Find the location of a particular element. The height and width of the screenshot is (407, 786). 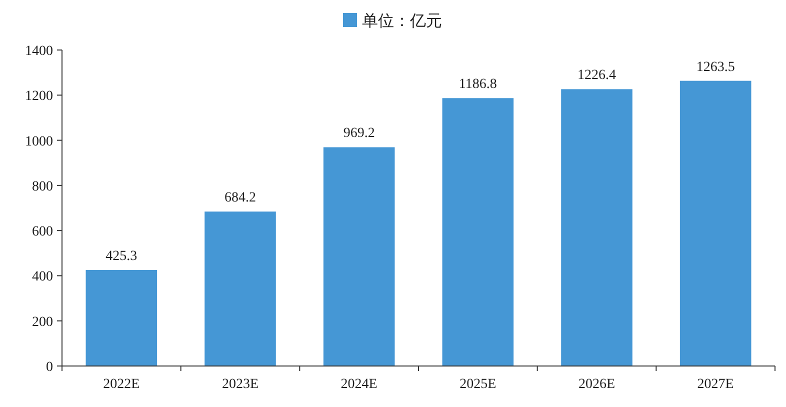

y-tick-label: 200 is located at coordinates (42, 322).